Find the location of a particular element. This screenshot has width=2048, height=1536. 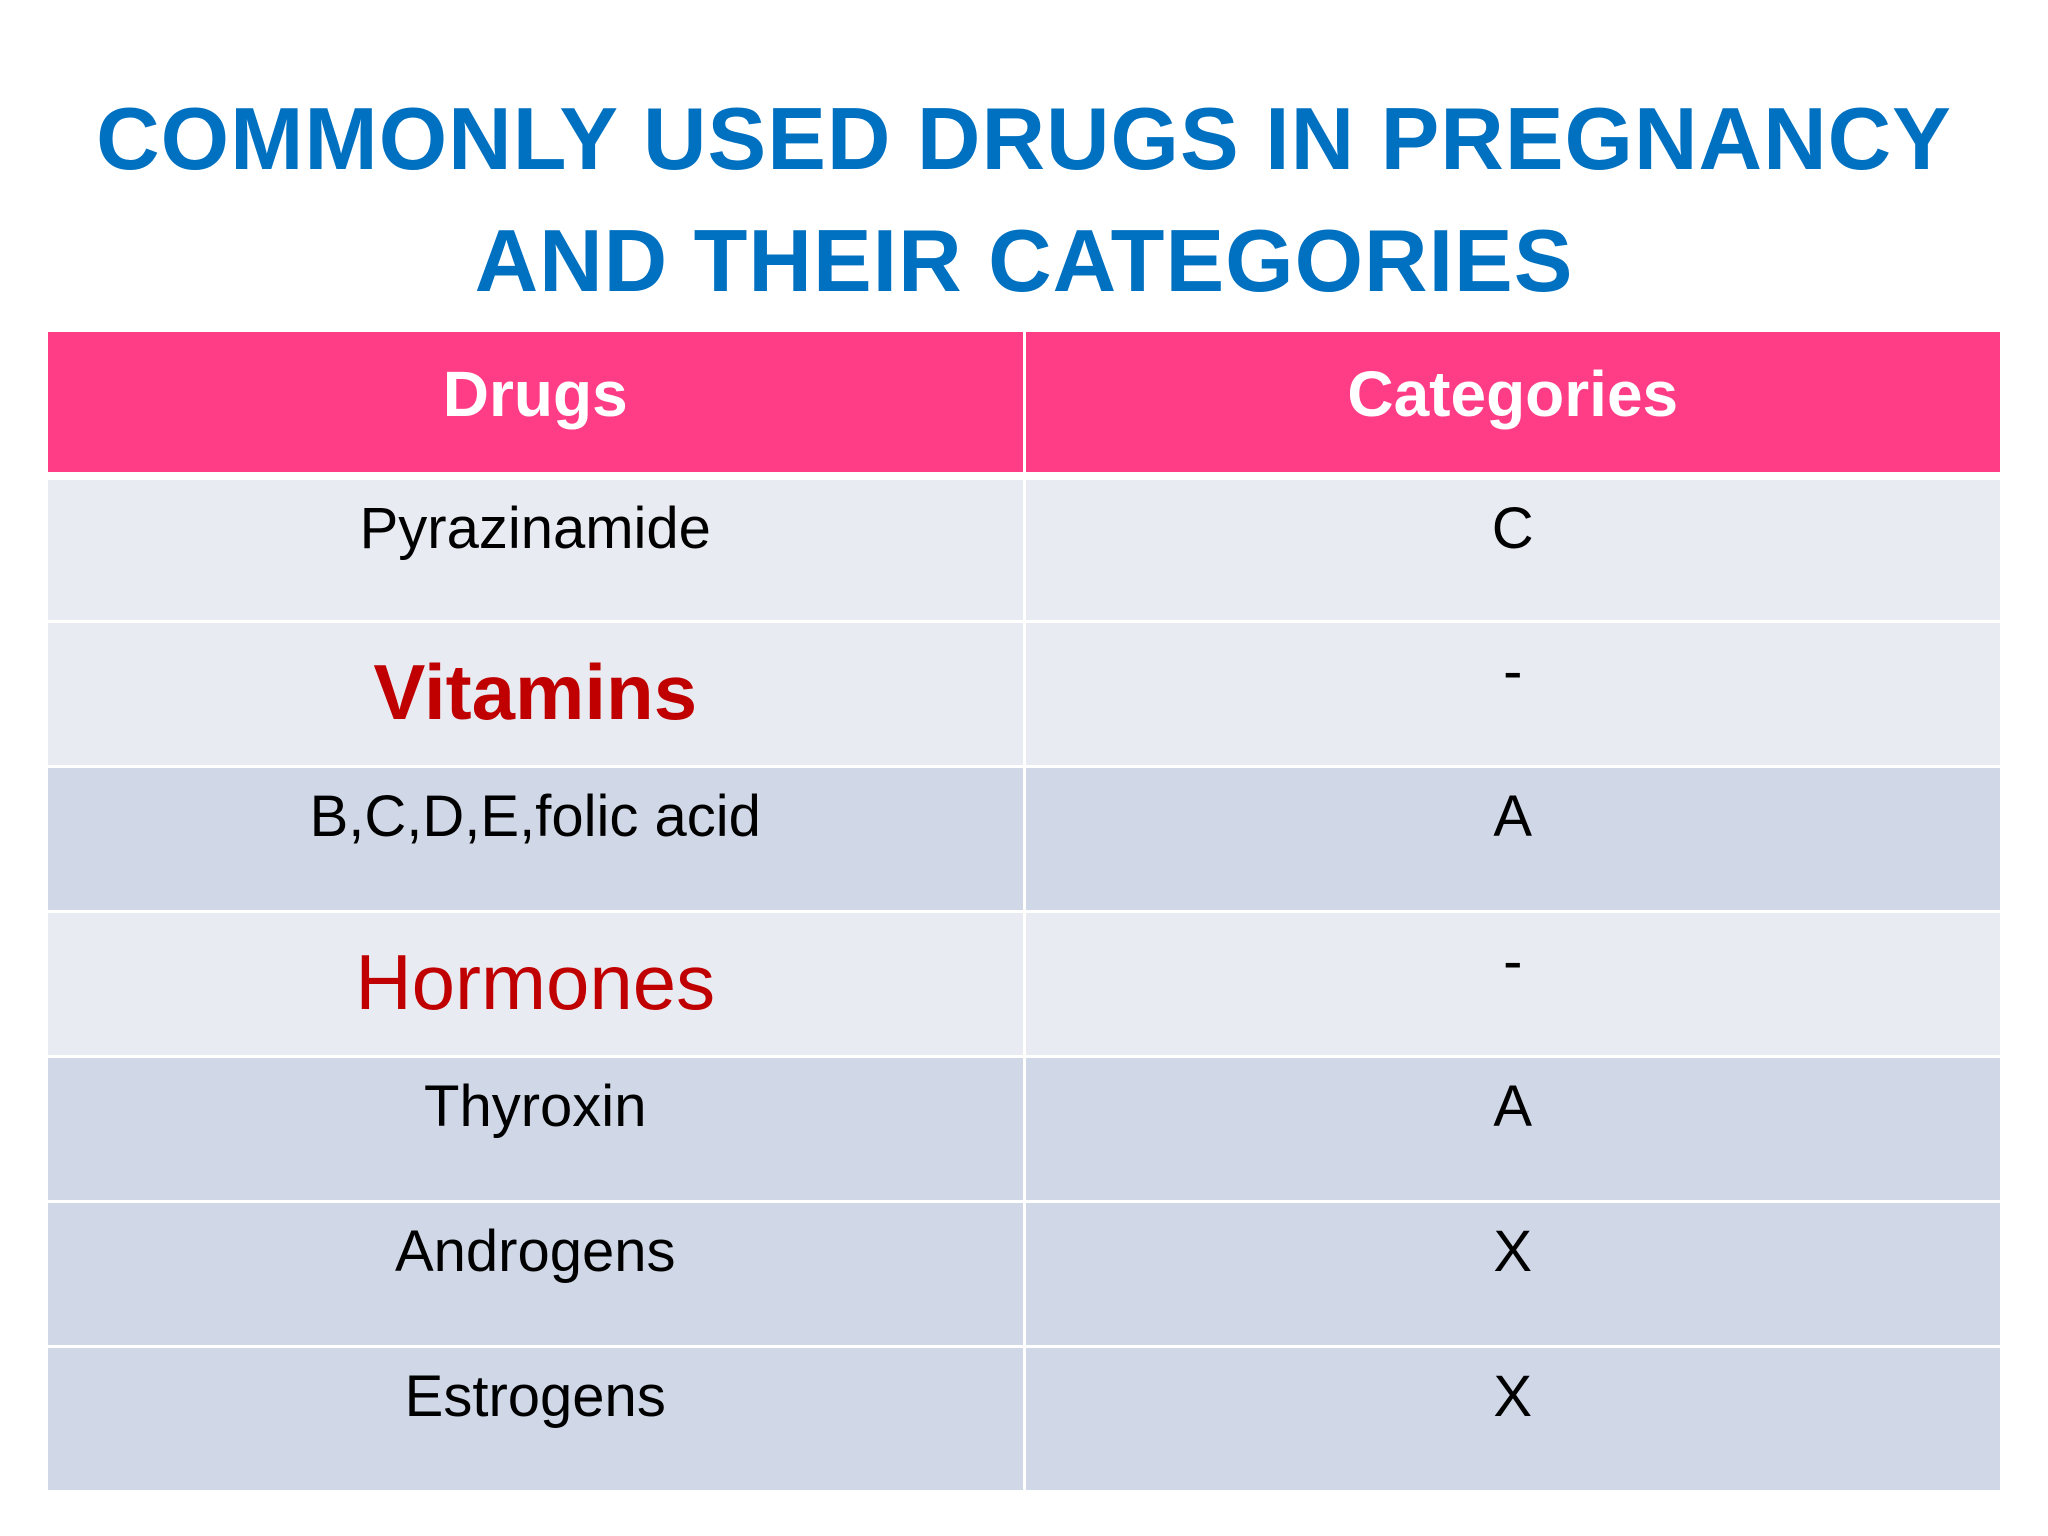

table-row: Androgens X is located at coordinates (1024, 1274).